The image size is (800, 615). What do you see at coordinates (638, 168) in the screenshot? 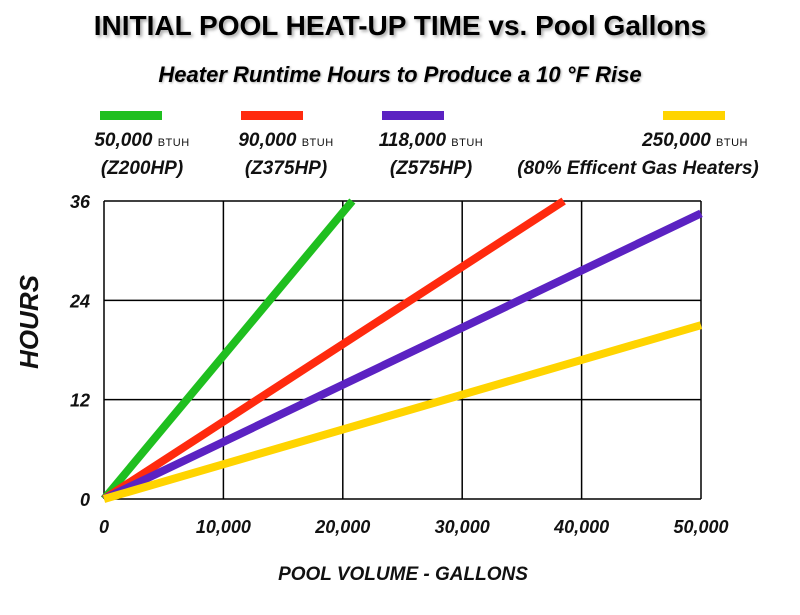
I see `legend-model: (80% Efficent Gas Heaters)` at bounding box center [638, 168].